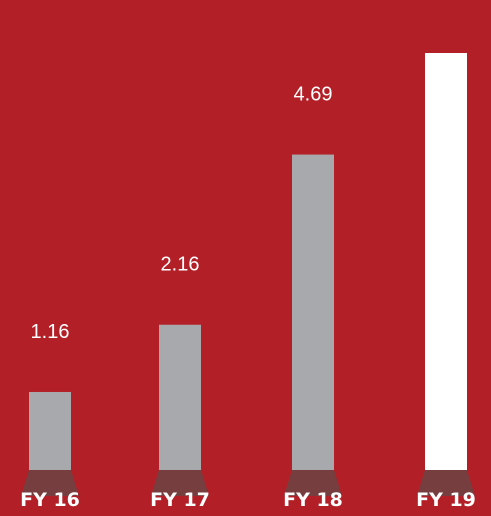  I want to click on bar-shadows, so click(248, 483).